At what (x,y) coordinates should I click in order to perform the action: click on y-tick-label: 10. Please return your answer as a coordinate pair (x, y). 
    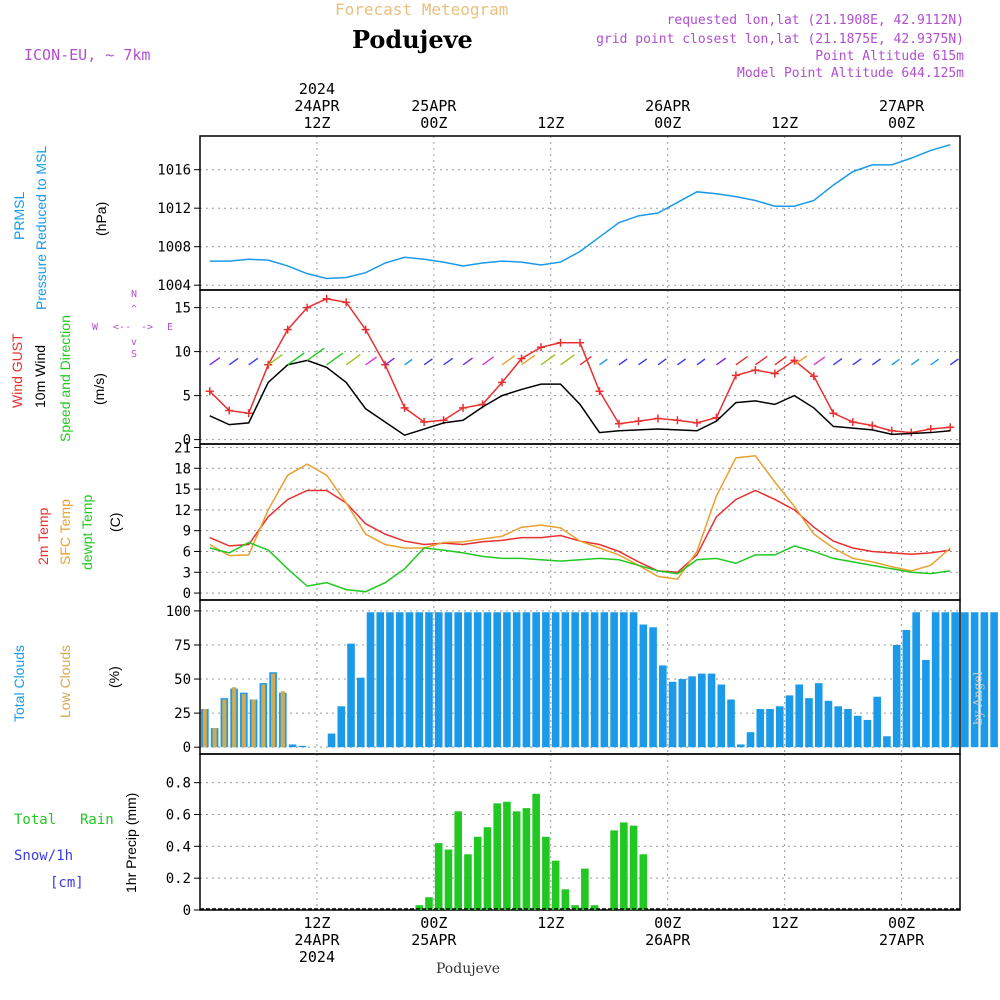
    Looking at the image, I should click on (182, 353).